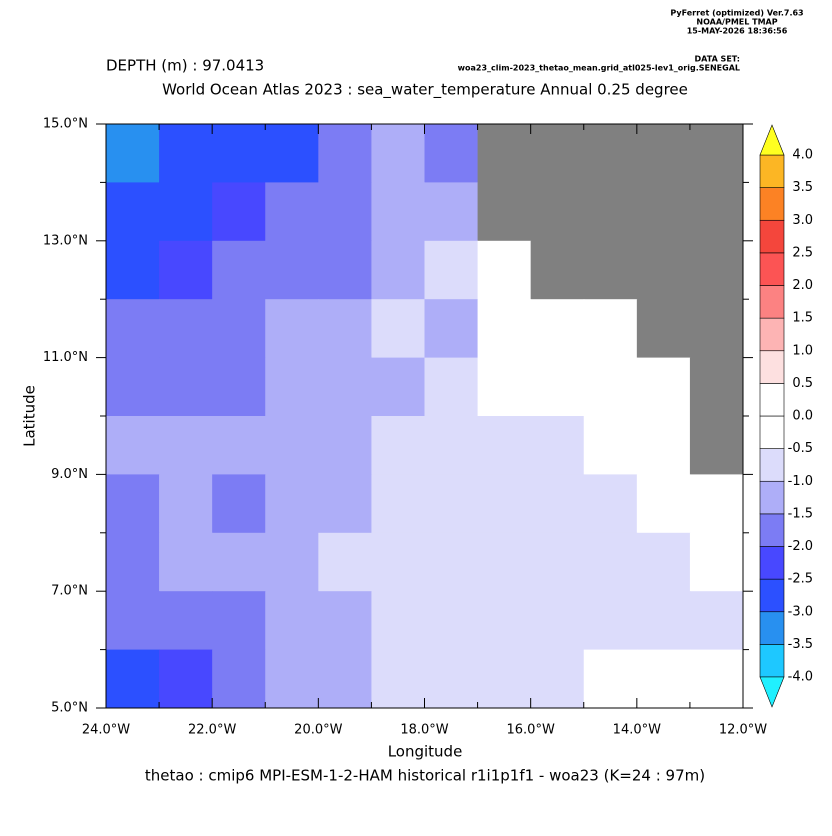 This screenshot has height=836, width=832. I want to click on x-tick-label: 18.0°W, so click(424, 730).